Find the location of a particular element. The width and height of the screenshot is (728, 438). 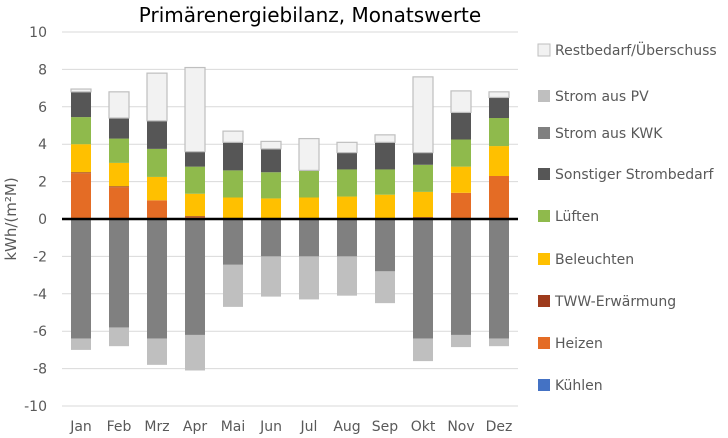

x-tick-label: Nov is located at coordinates (460, 426).